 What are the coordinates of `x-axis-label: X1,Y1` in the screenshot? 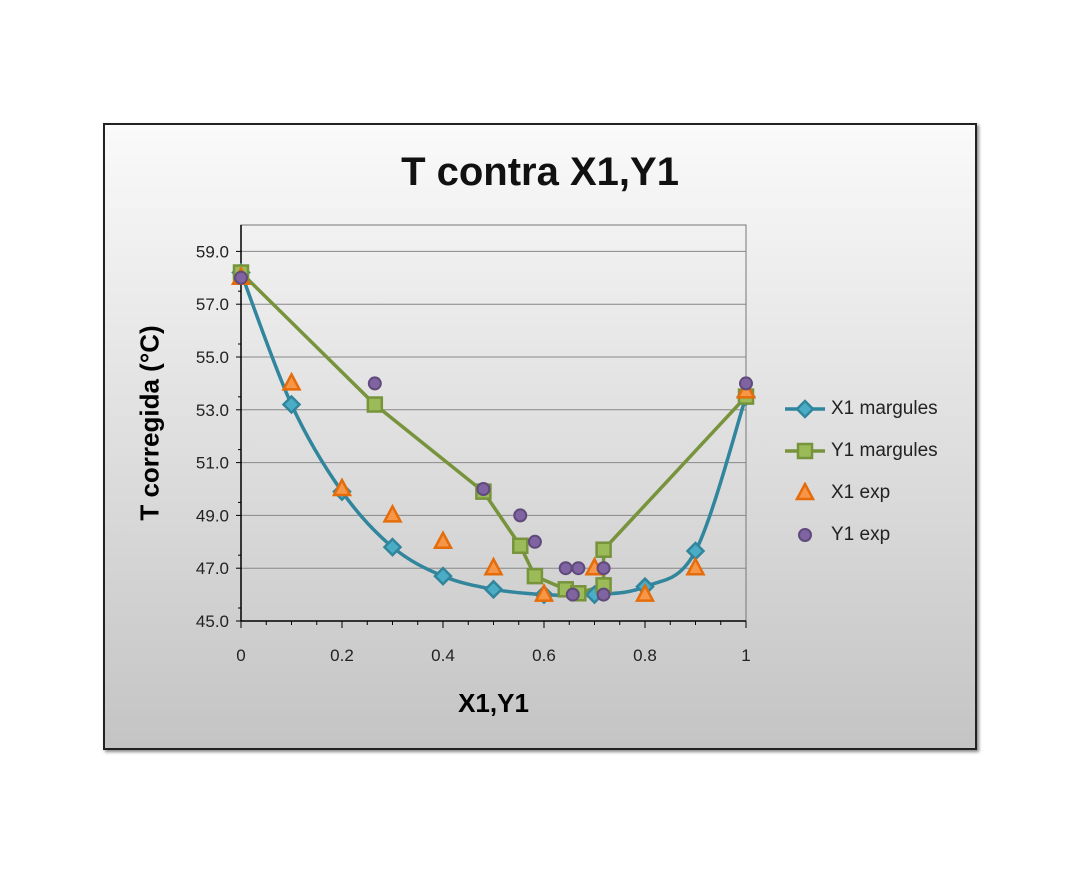 It's located at (493, 703).